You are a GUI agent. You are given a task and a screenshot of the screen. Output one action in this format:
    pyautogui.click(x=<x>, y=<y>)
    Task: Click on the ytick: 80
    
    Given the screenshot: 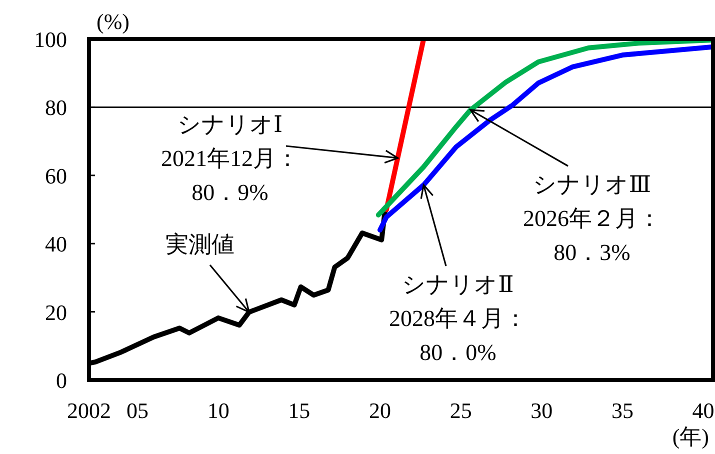 What is the action you would take?
    pyautogui.click(x=56, y=107)
    